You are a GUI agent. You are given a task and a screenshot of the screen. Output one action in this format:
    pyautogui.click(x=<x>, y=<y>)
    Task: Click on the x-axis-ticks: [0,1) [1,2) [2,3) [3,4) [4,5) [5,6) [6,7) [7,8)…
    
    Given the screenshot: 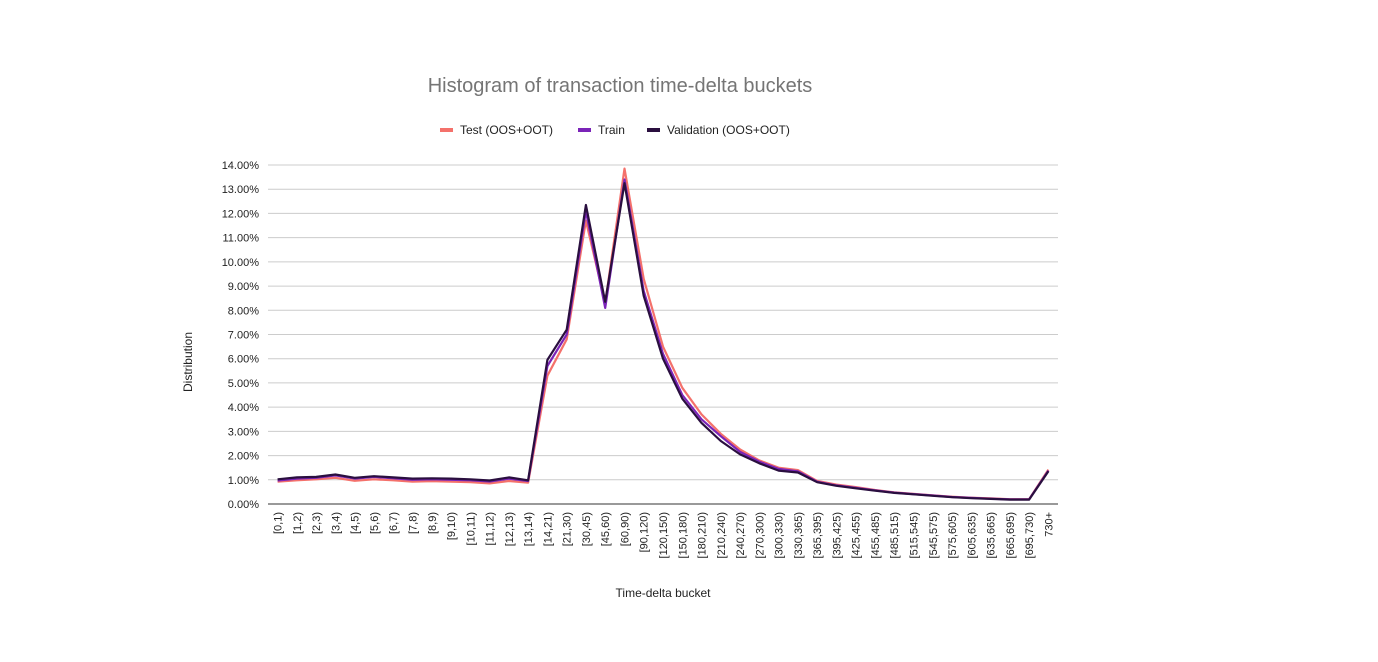 What is the action you would take?
    pyautogui.click(x=664, y=535)
    